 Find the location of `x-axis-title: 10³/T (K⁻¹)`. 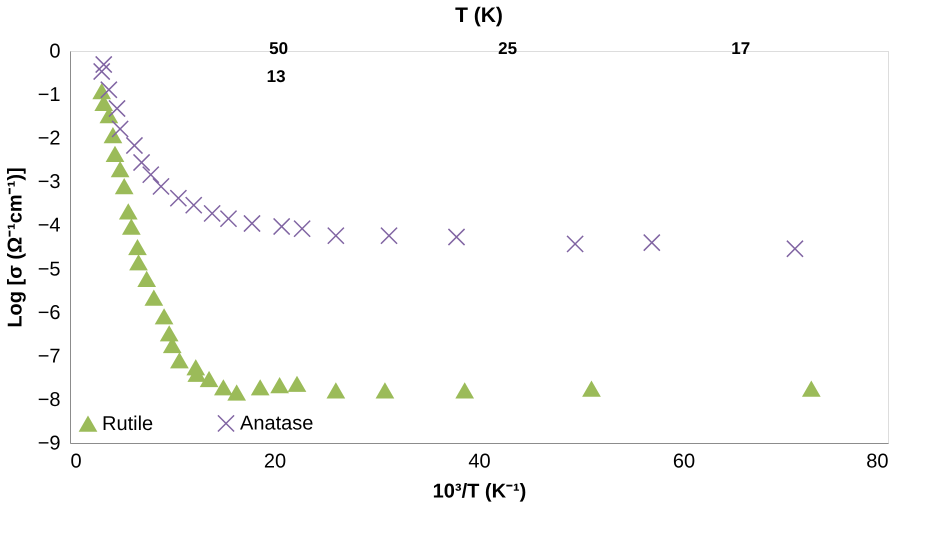

x-axis-title: 10³/T (K⁻¹) is located at coordinates (479, 491).